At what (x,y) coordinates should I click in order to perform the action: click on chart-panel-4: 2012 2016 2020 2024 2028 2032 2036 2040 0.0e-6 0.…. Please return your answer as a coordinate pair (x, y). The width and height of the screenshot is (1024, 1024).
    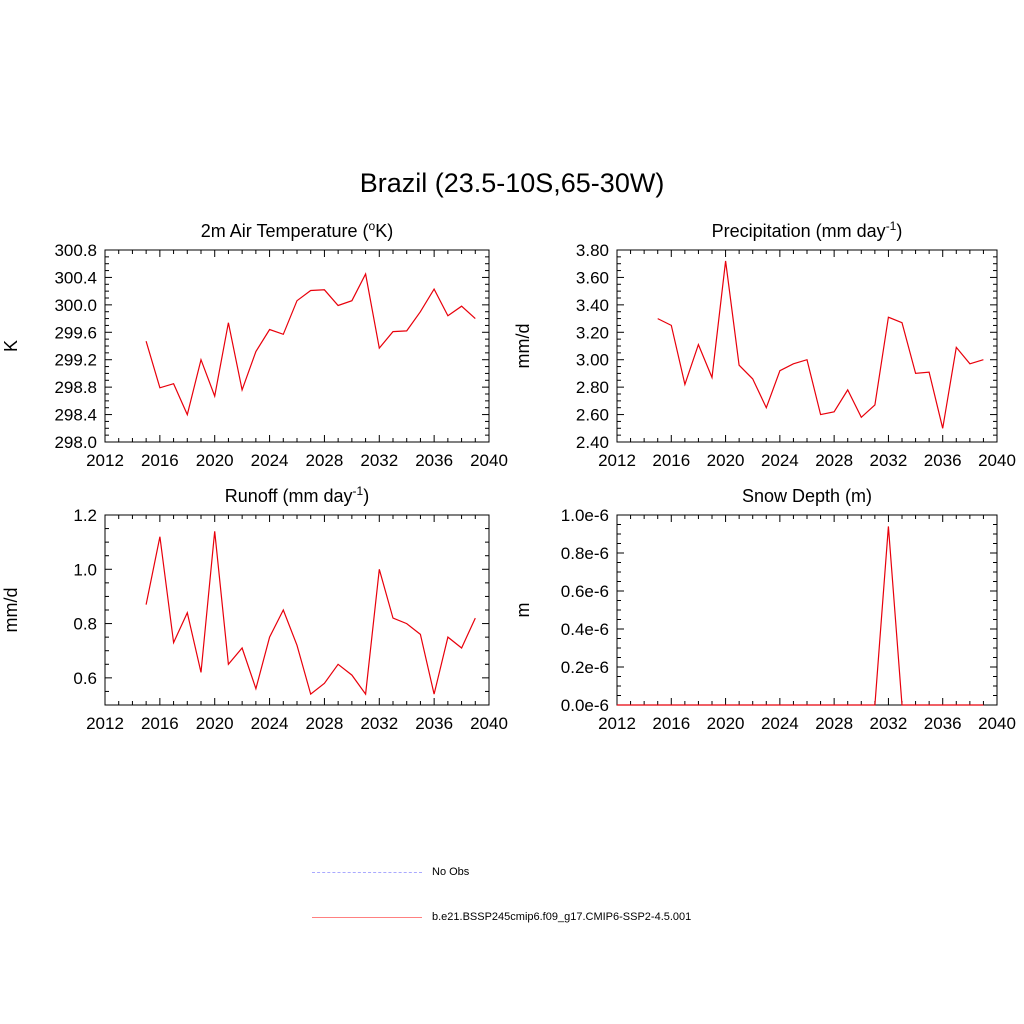
    Looking at the image, I should click on (764, 609).